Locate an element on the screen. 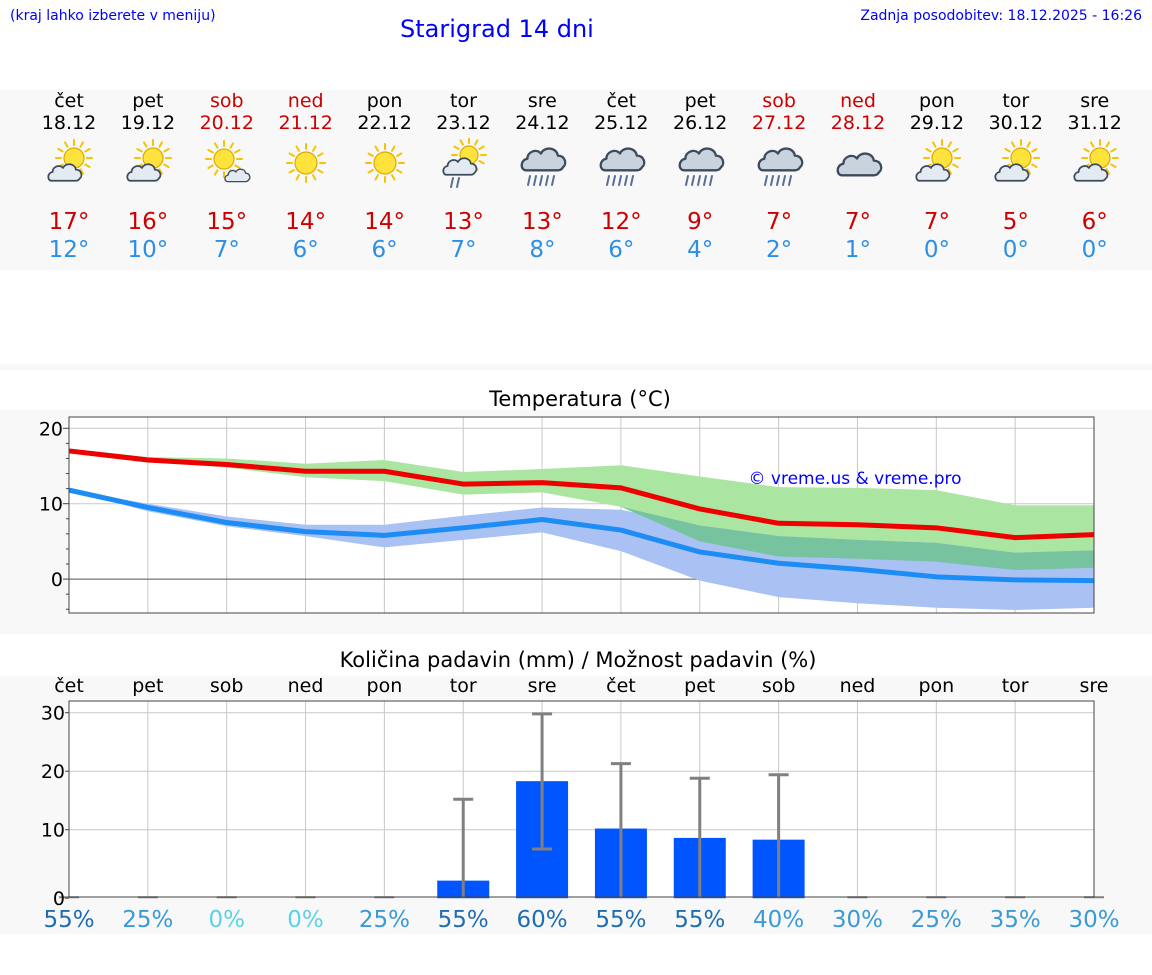  overlap-band is located at coordinates (581, 511).